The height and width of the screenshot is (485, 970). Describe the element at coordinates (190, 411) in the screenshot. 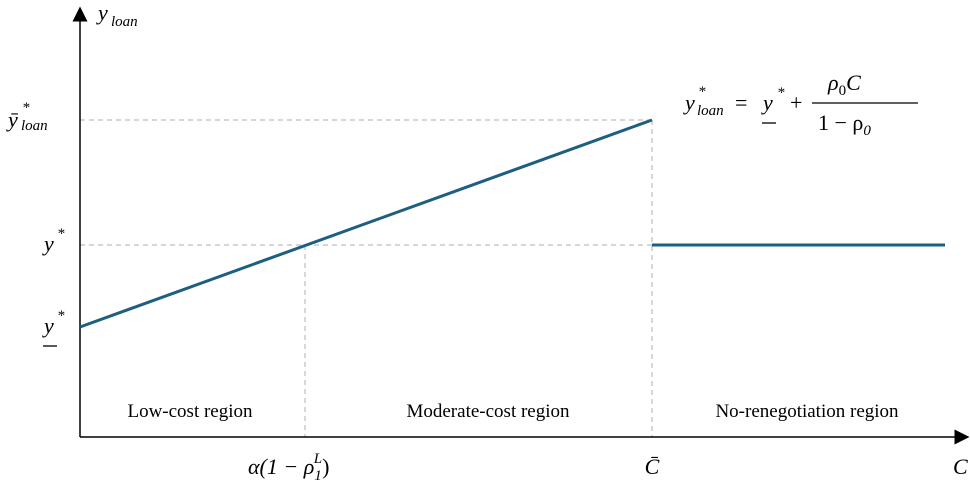

I see `region-label: Low-cost region` at that location.